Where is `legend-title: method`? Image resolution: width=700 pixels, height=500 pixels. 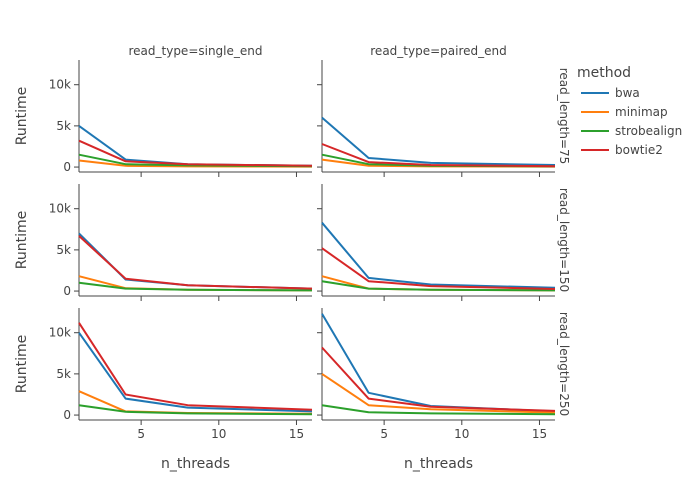 legend-title: method is located at coordinates (604, 73).